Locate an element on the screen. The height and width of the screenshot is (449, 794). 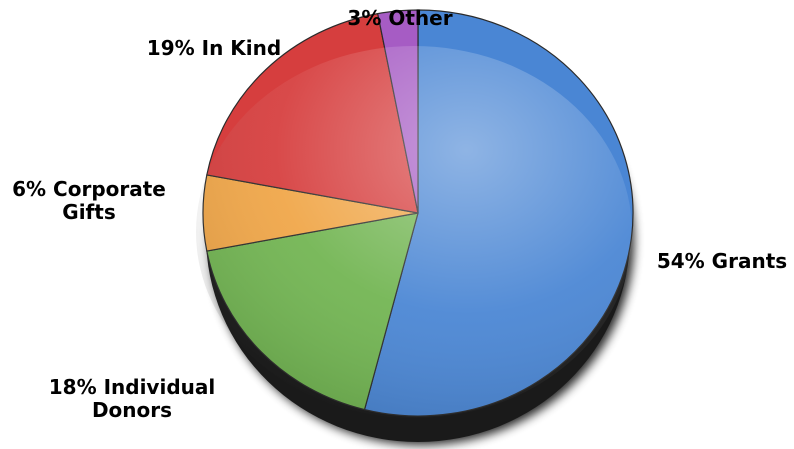
slice-label-corporate-gifts: 6% Corporate Gifts is located at coordinates (89, 200).